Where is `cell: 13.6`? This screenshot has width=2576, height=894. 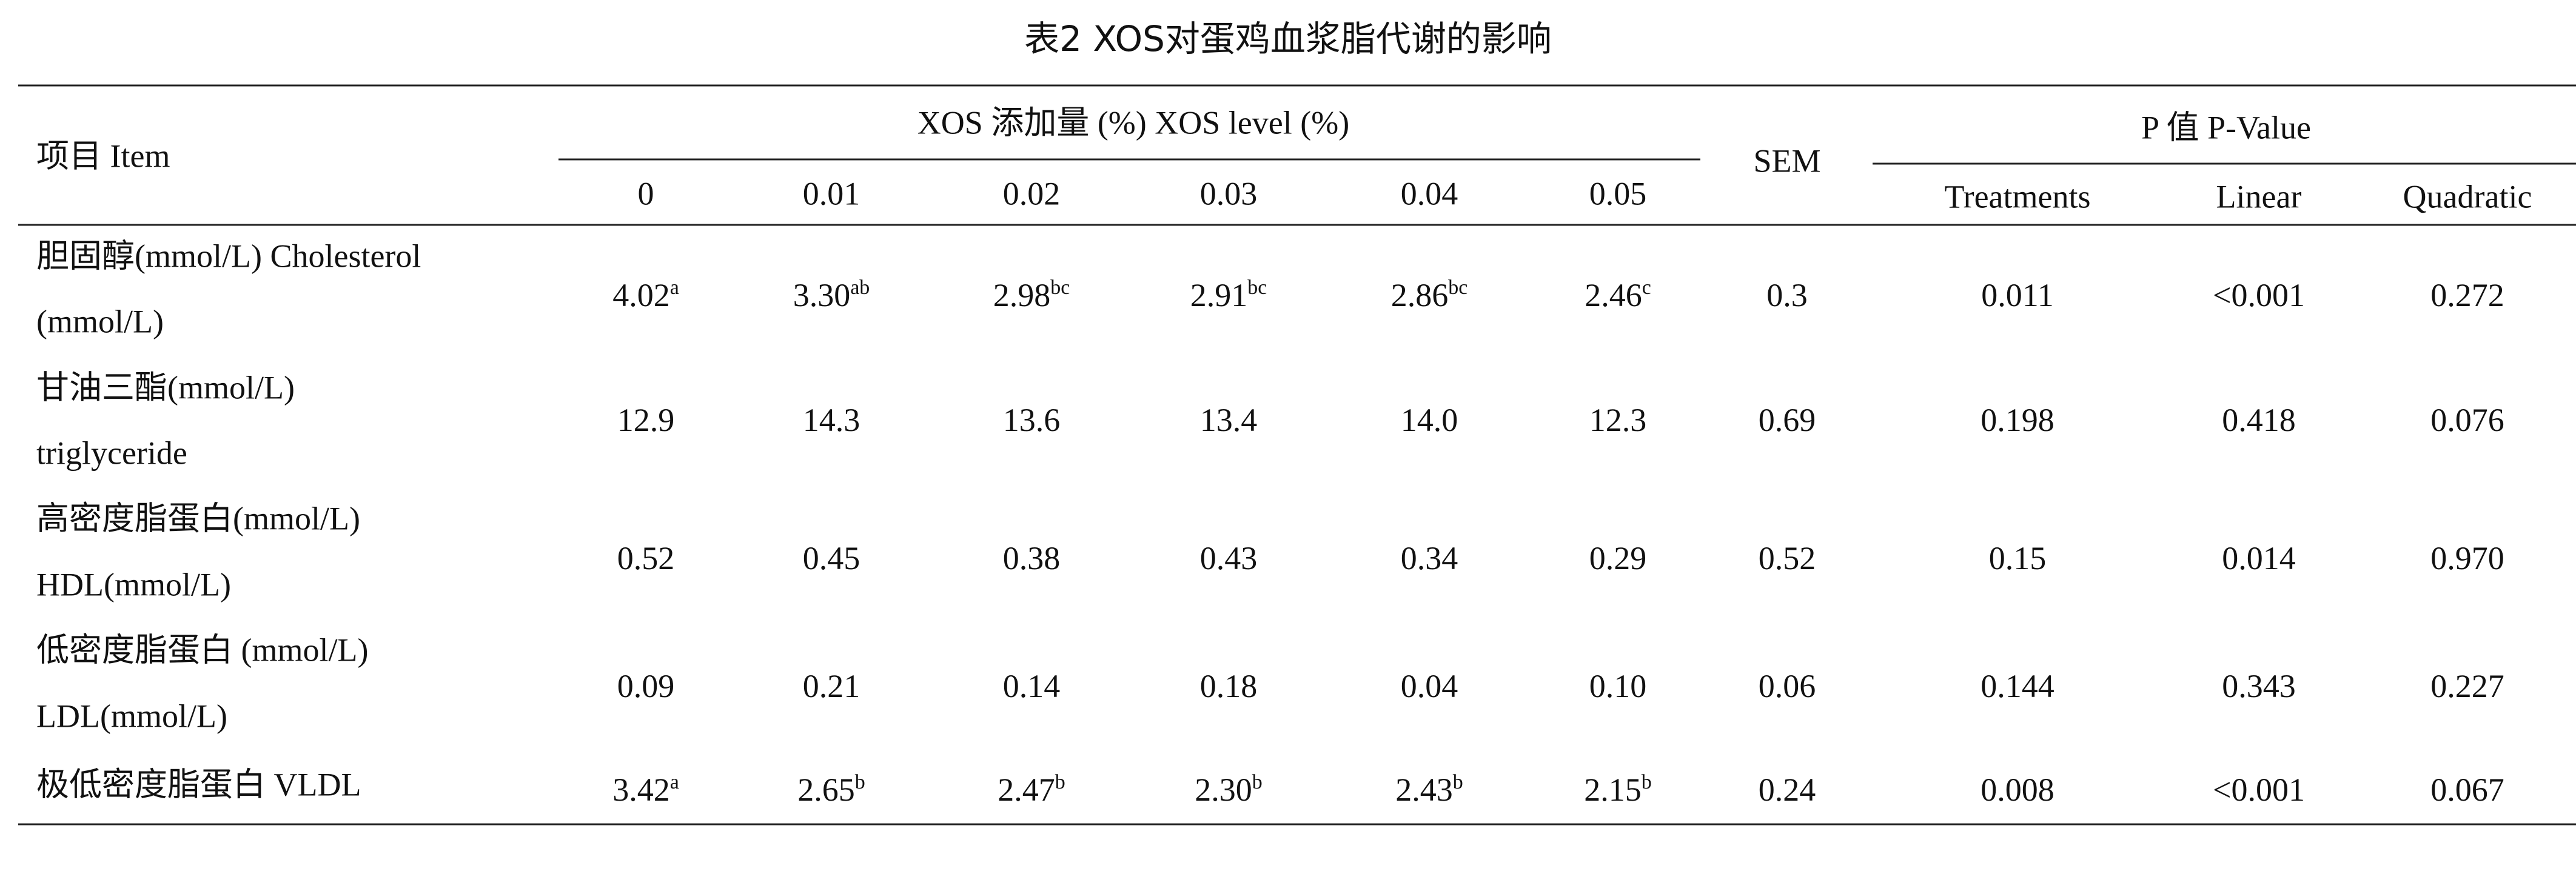 cell: 13.6 is located at coordinates (1032, 420).